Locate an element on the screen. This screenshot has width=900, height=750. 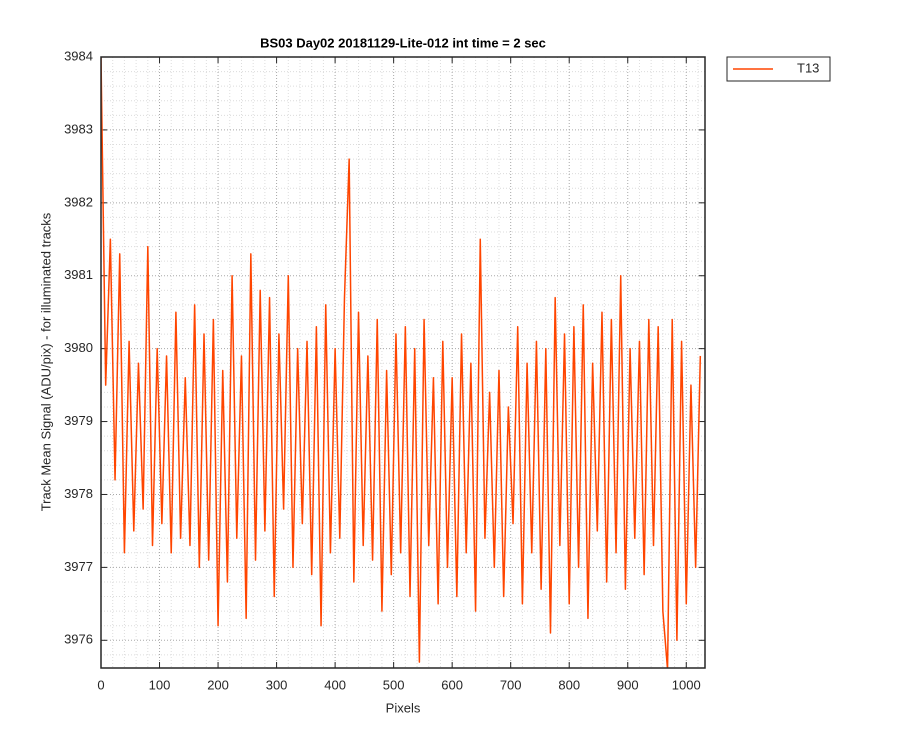
y-tick-label: 3984 is located at coordinates (78, 55).